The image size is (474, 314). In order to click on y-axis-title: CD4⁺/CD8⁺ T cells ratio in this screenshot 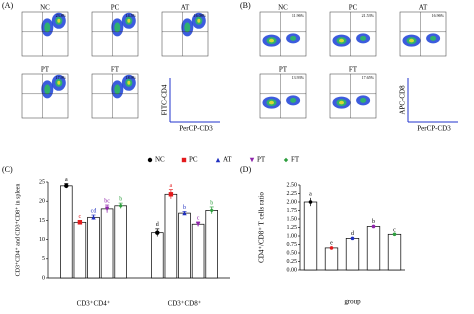, I will do `click(262, 227)`.